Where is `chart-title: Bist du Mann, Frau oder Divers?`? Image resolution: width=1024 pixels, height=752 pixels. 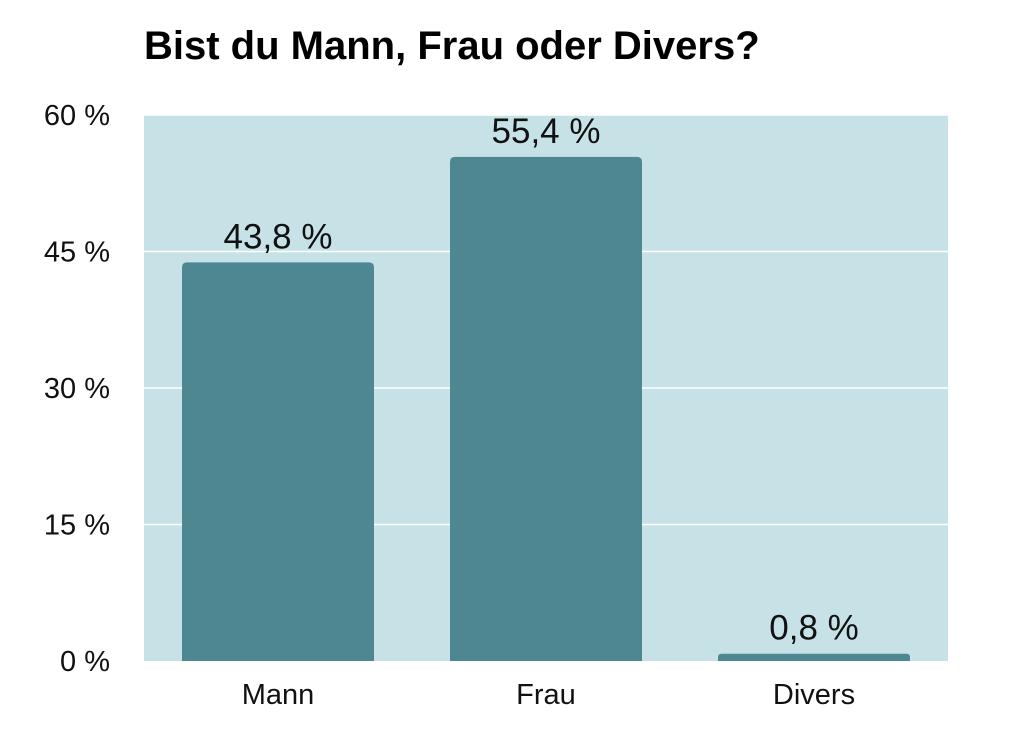 chart-title: Bist du Mann, Frau oder Divers? is located at coordinates (452, 46).